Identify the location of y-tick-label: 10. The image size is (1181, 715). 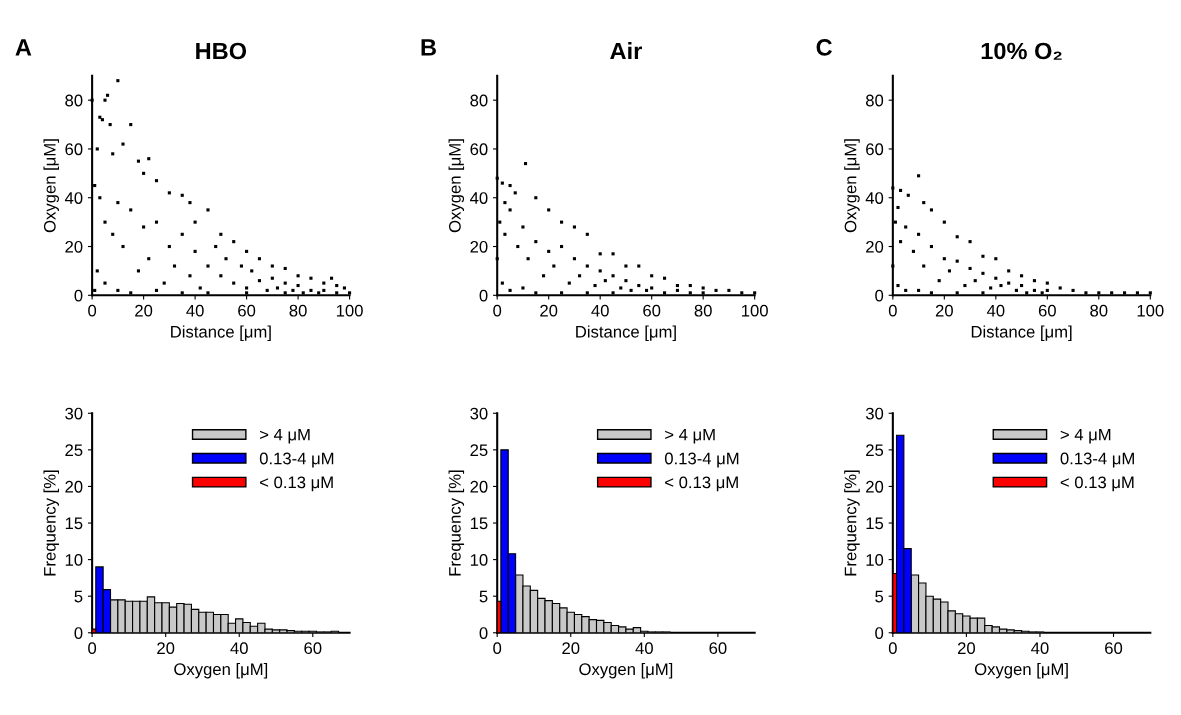
(875, 560).